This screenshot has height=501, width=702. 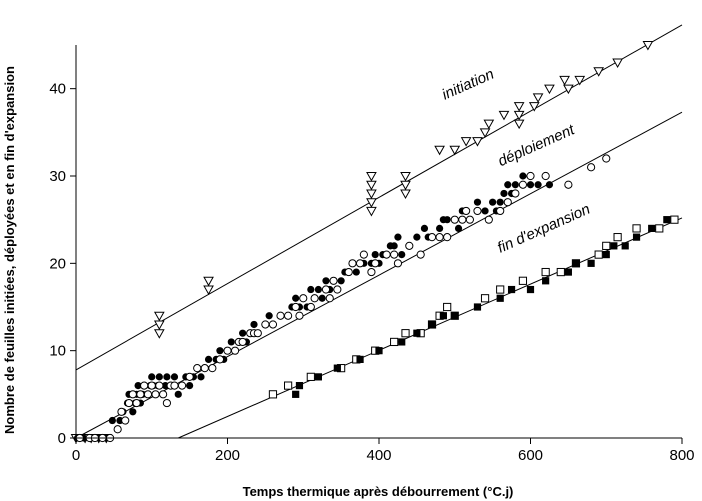 I want to click on x-tick-label: 200, so click(x=227, y=455).